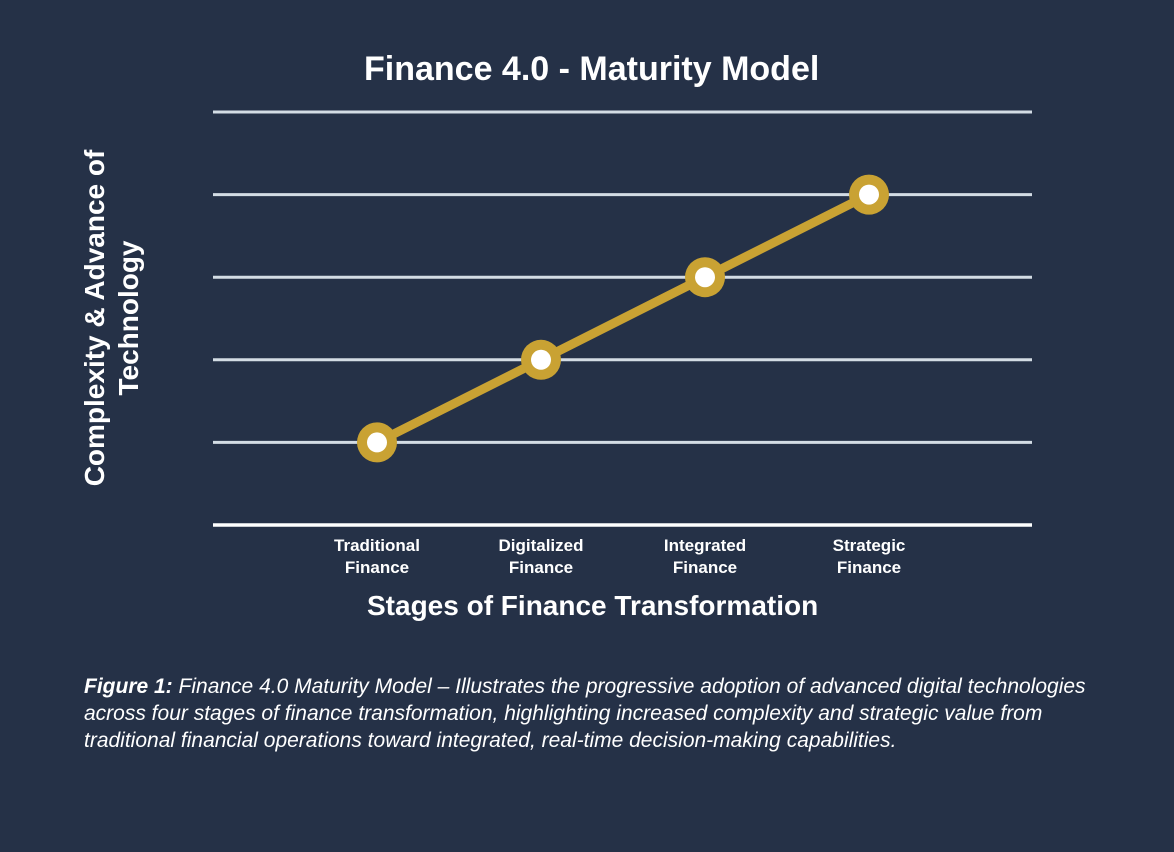 This screenshot has height=852, width=1174. What do you see at coordinates (869, 557) in the screenshot?
I see `x-tick-strategic-finance: Strategic Finance` at bounding box center [869, 557].